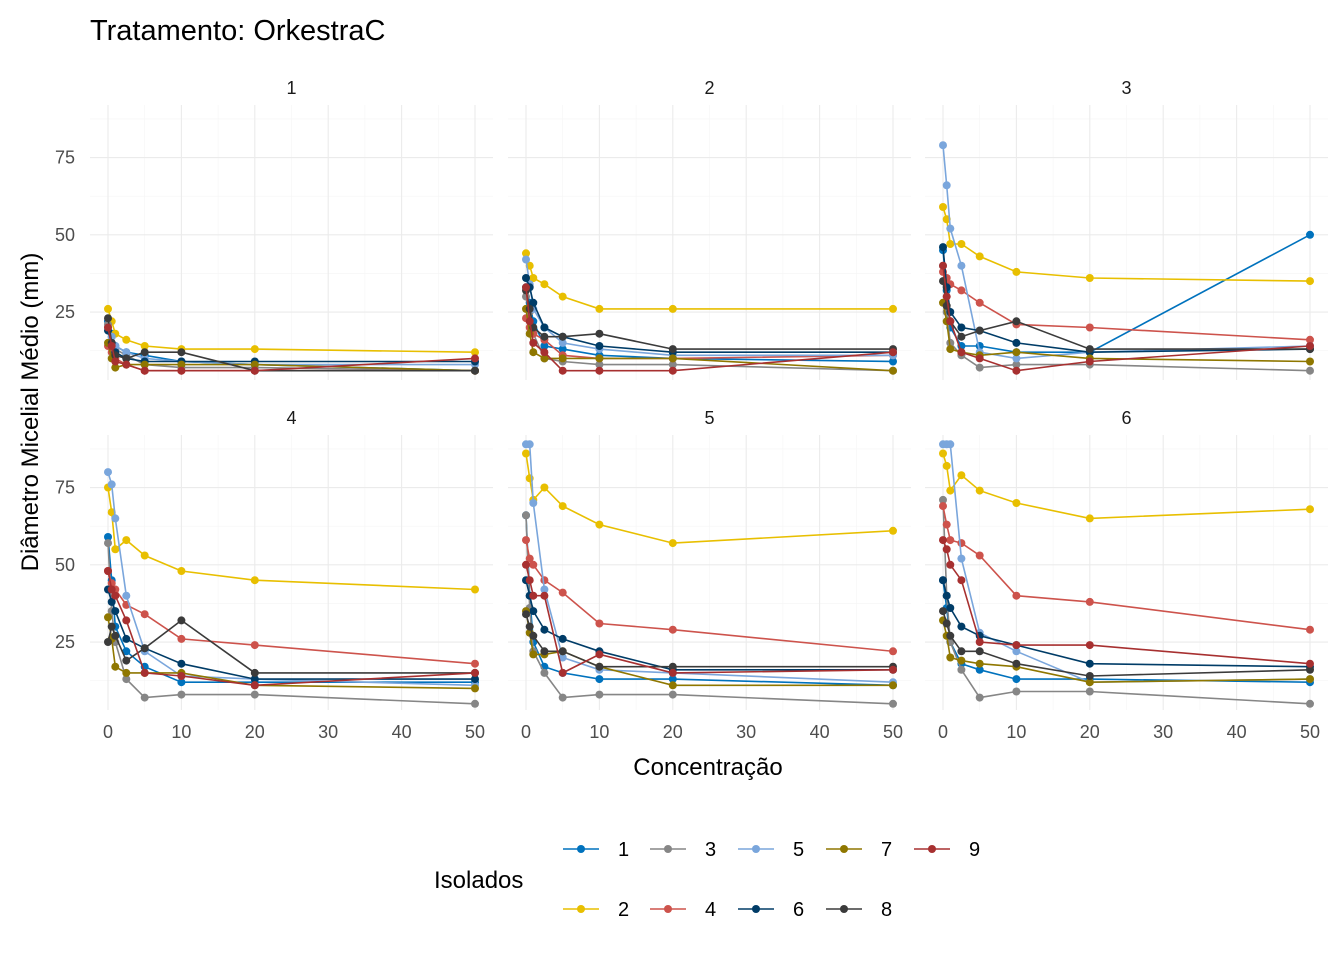 The height and width of the screenshot is (960, 1344). I want to click on legend-label: 7, so click(886, 850).